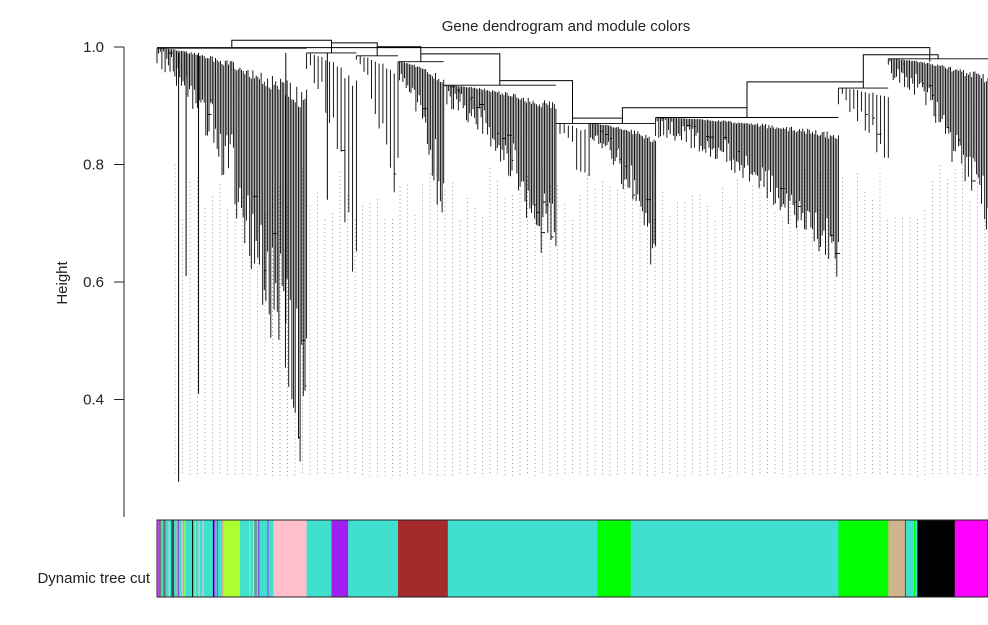  Describe the element at coordinates (566, 26) in the screenshot. I see `chart-title: Gene dendrogram and module colors` at that location.